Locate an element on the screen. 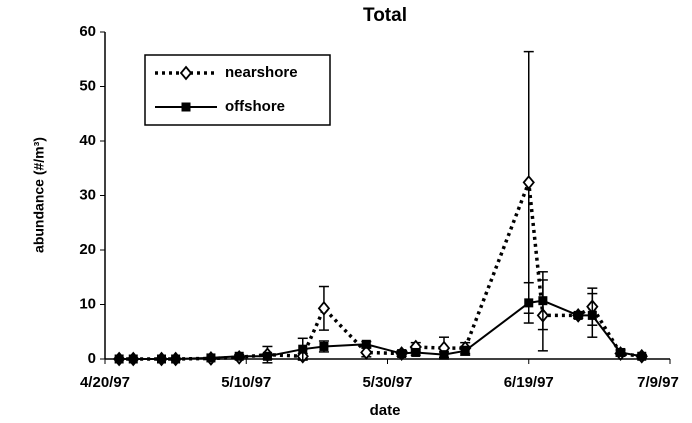 Image resolution: width=692 pixels, height=423 pixels. y-axis-label: abundance (#/m³) is located at coordinates (39, 195).